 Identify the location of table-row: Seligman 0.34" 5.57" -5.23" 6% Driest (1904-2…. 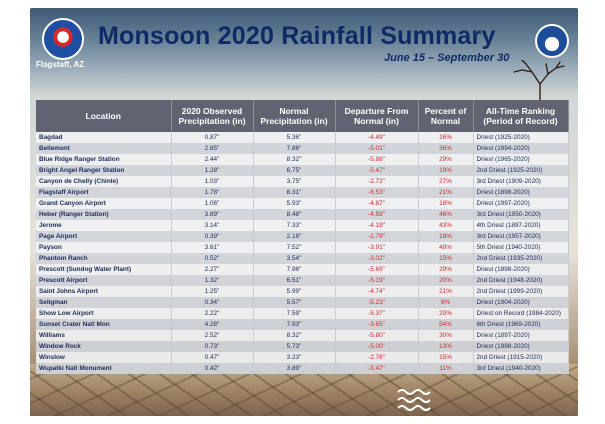
(302, 302).